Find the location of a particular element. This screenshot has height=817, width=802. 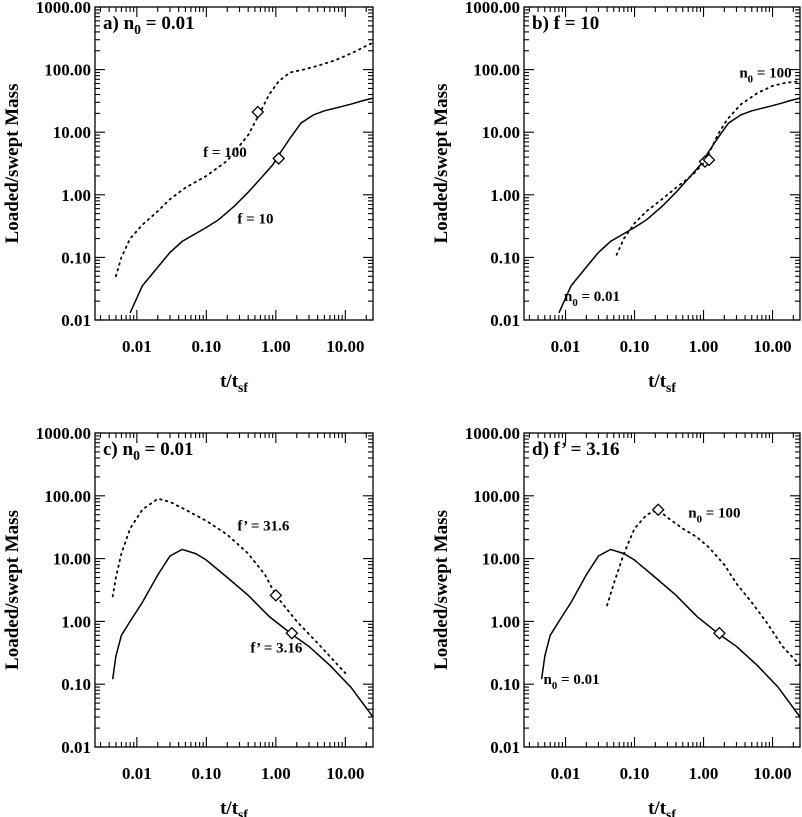

curve-annotation: f’ = 3.16 is located at coordinates (276, 648).